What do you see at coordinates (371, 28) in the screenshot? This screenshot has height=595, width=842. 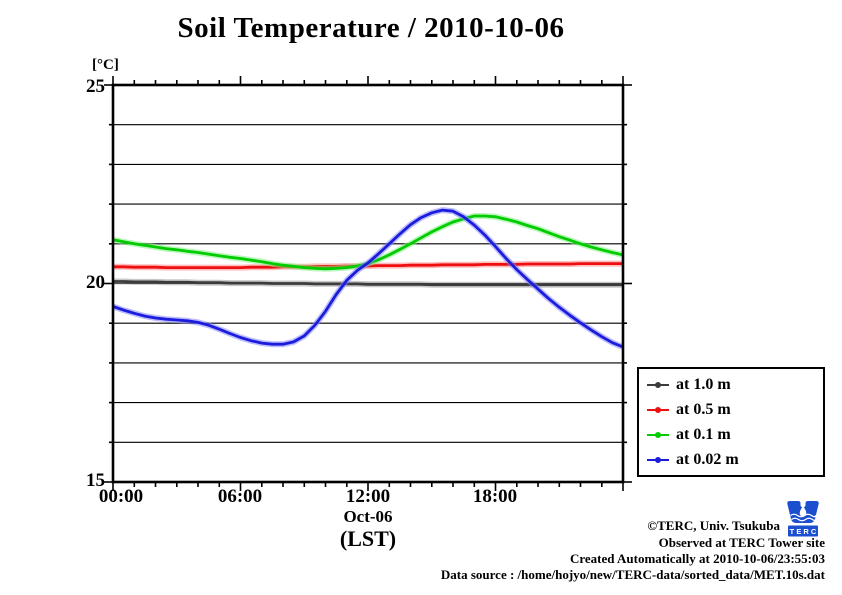 I see `chart-title: Soil Temperature / 2010-10-06` at bounding box center [371, 28].